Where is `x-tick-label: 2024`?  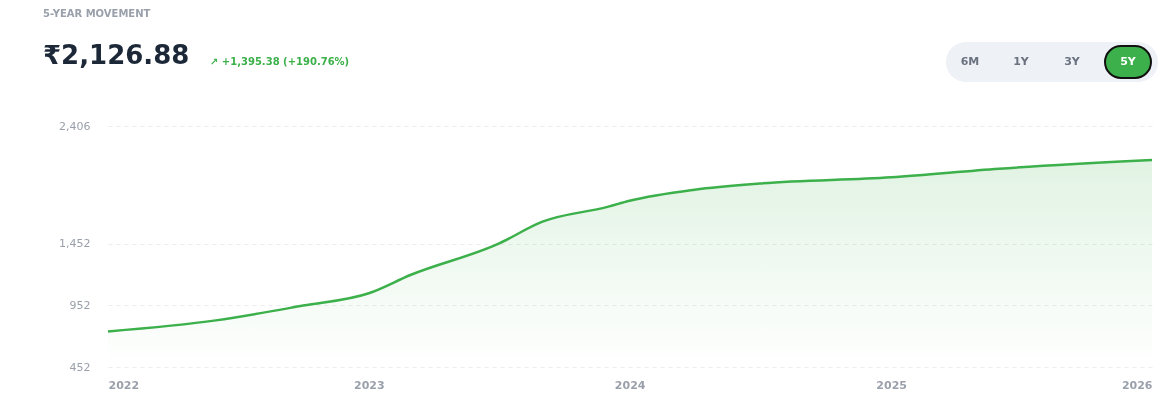 x-tick-label: 2024 is located at coordinates (630, 385).